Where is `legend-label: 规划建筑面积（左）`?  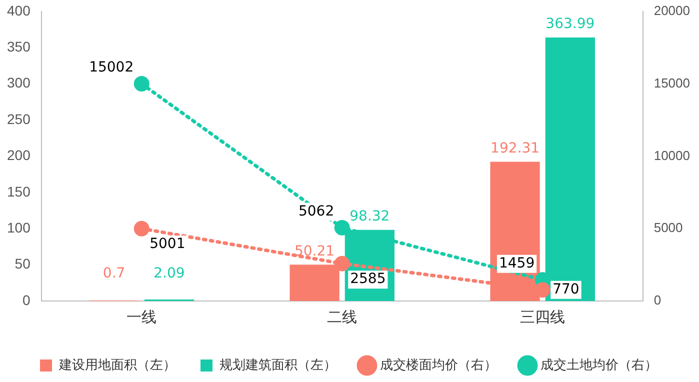 legend-label: 规划建筑面积（左） is located at coordinates (278, 364).